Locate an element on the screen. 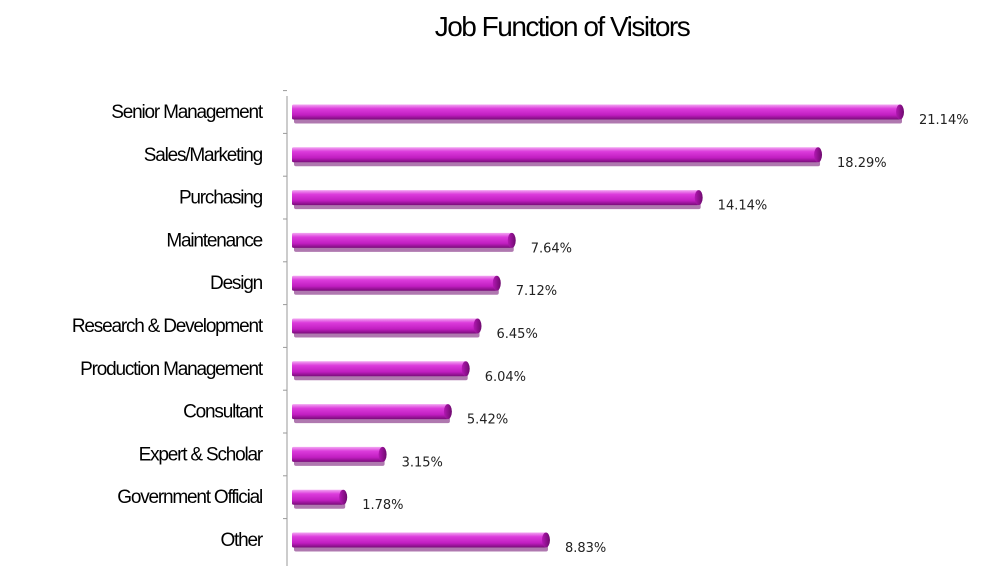  chart-title: Job Function of Visitors is located at coordinates (562, 26).